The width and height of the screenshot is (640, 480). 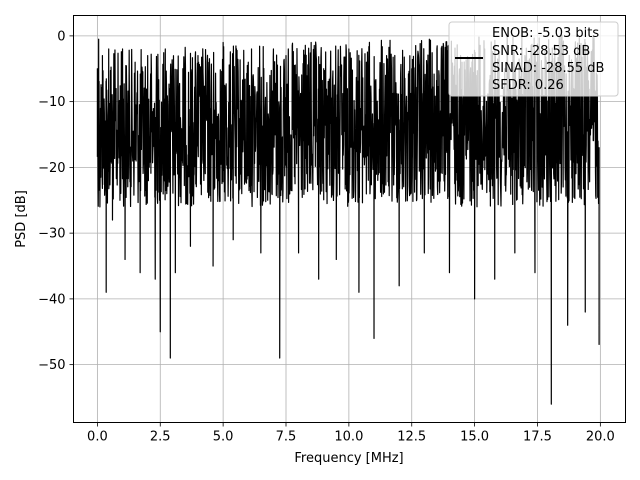 I want to click on x-tick-label: 20.0, so click(x=600, y=437).